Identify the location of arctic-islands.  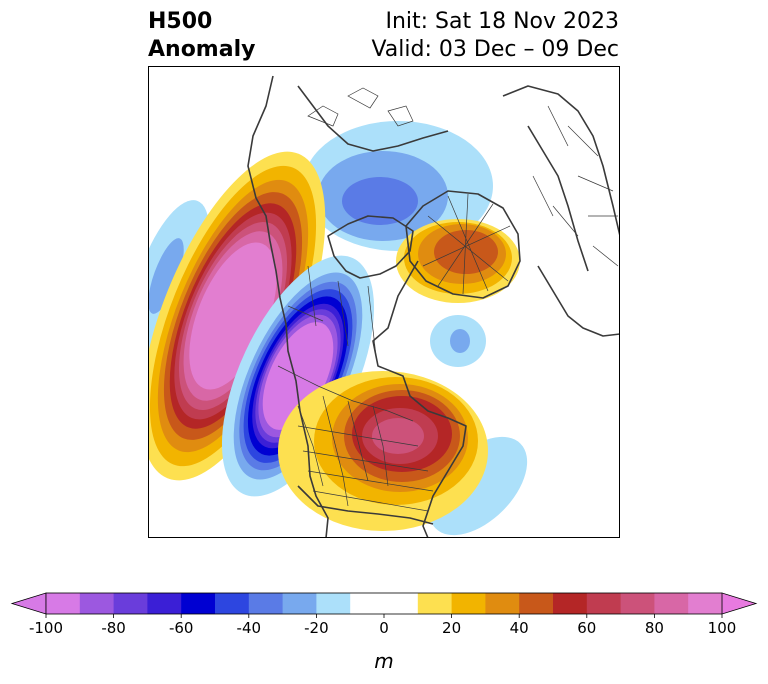
(360, 107).